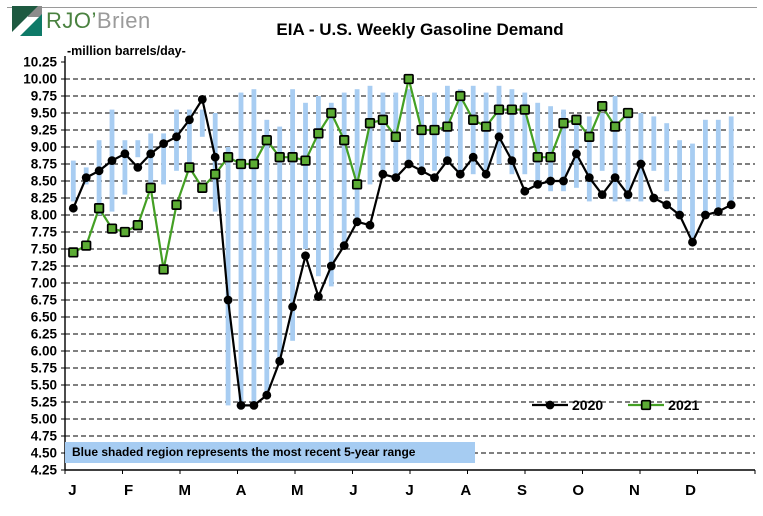  Describe the element at coordinates (465, 490) in the screenshot. I see `x-month-label: A` at that location.